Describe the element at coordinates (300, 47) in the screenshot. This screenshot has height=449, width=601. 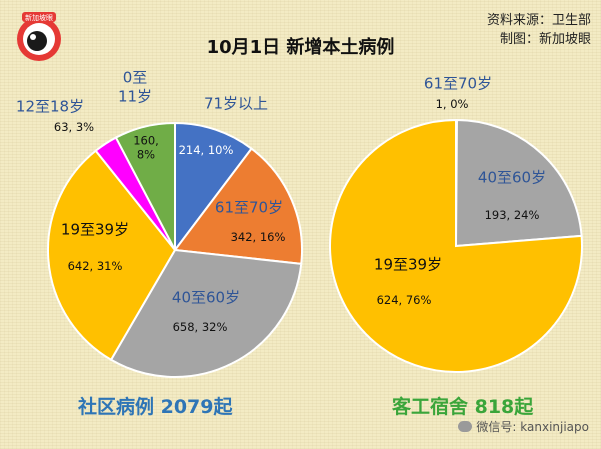
I see `chart-title: 10月1日 新增本土病例` at that location.